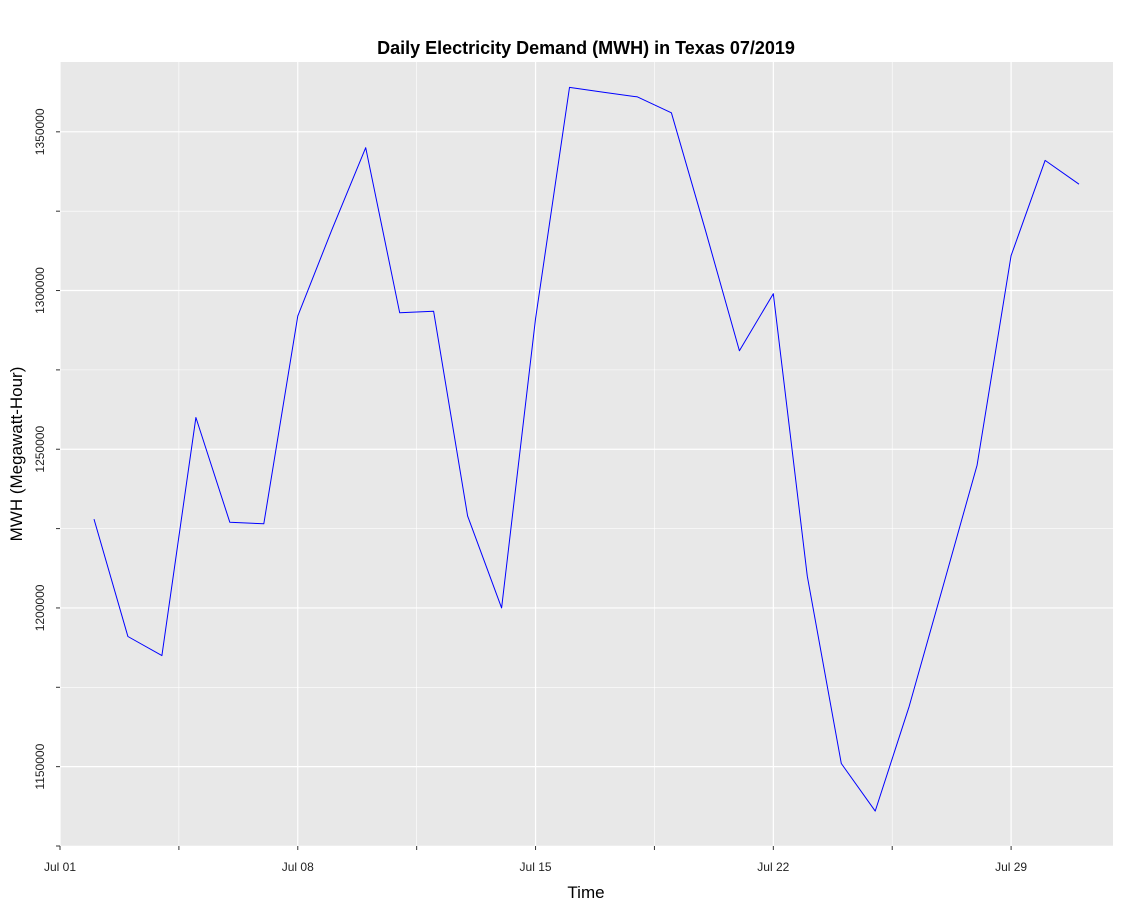  Describe the element at coordinates (46, 477) in the screenshot. I see `y-axis: 1150000 1200000 1250000 1300000 1350000` at that location.